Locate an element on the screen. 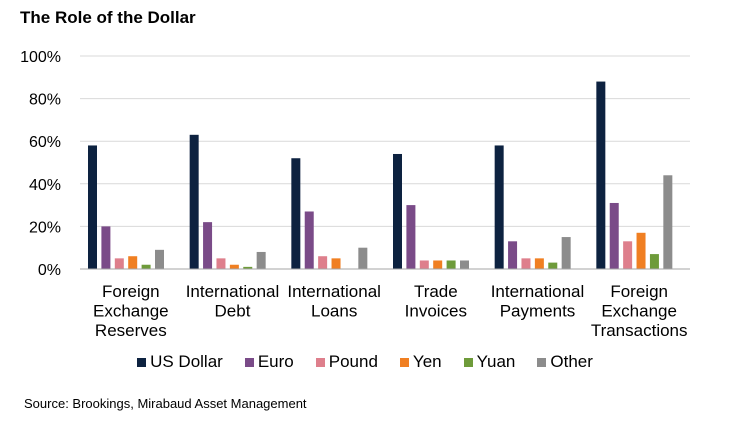 The width and height of the screenshot is (730, 436). x-tick-label: International Debt is located at coordinates (233, 301).